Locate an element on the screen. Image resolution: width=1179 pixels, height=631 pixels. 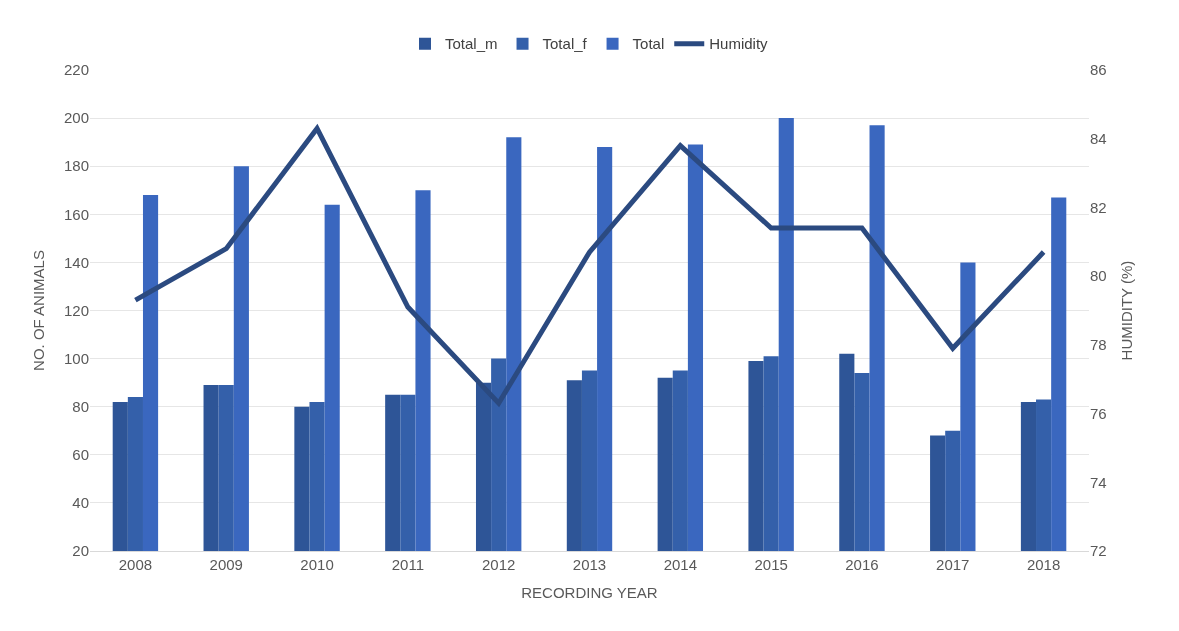
y-tick-label: 200 is located at coordinates (76, 118).